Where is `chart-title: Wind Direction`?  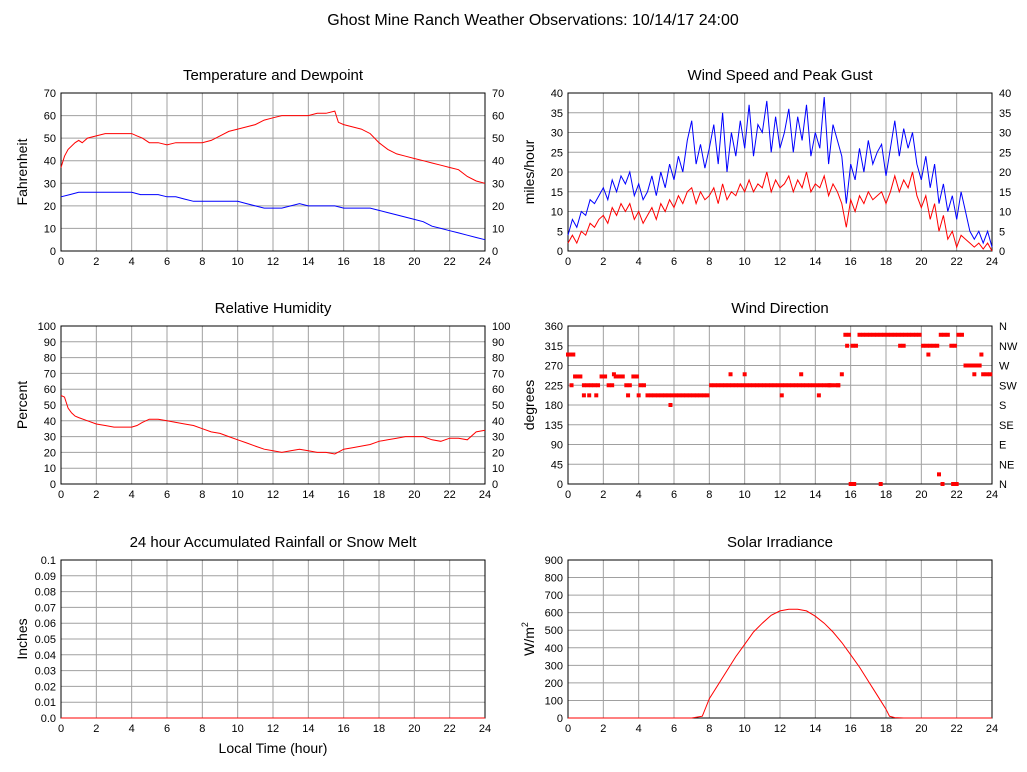
chart-title: Wind Direction is located at coordinates (780, 308).